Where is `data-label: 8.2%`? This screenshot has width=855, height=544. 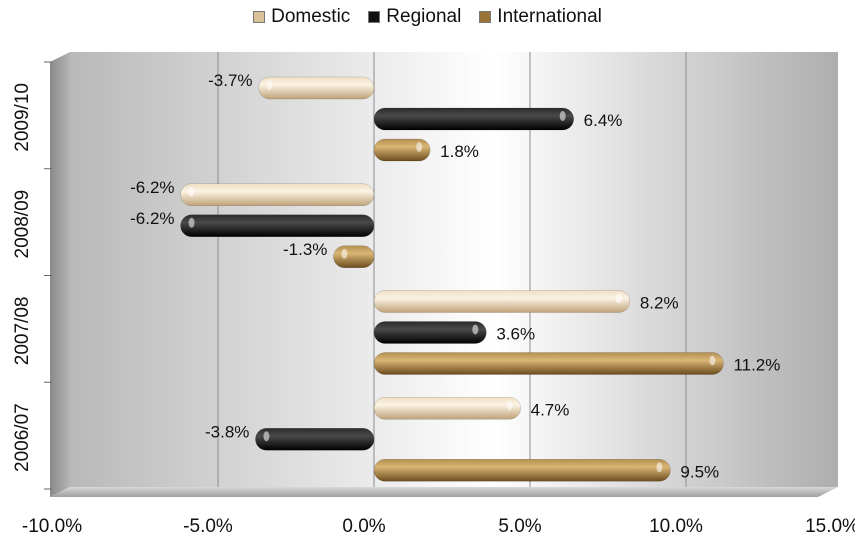
data-label: 8.2% is located at coordinates (659, 303).